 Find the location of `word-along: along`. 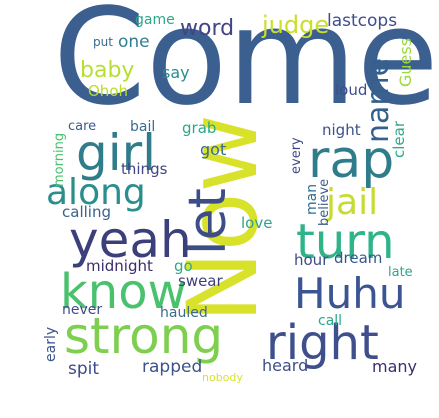

word-along: along is located at coordinates (96, 192).